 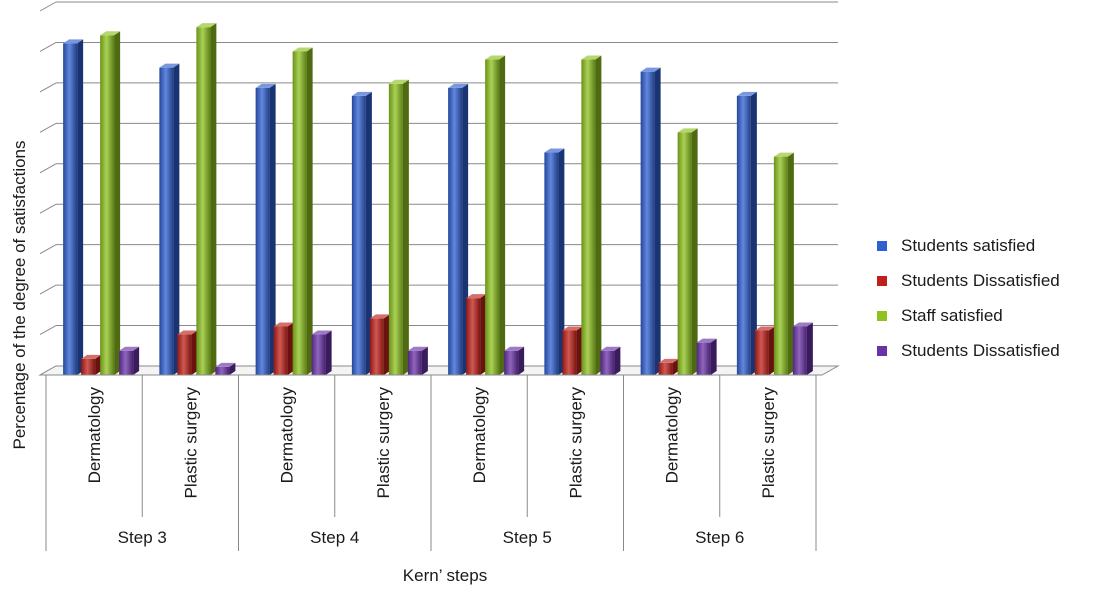 I want to click on legend-item-students-dissatisfied-2: Students Dissatisfied, so click(x=968, y=350).